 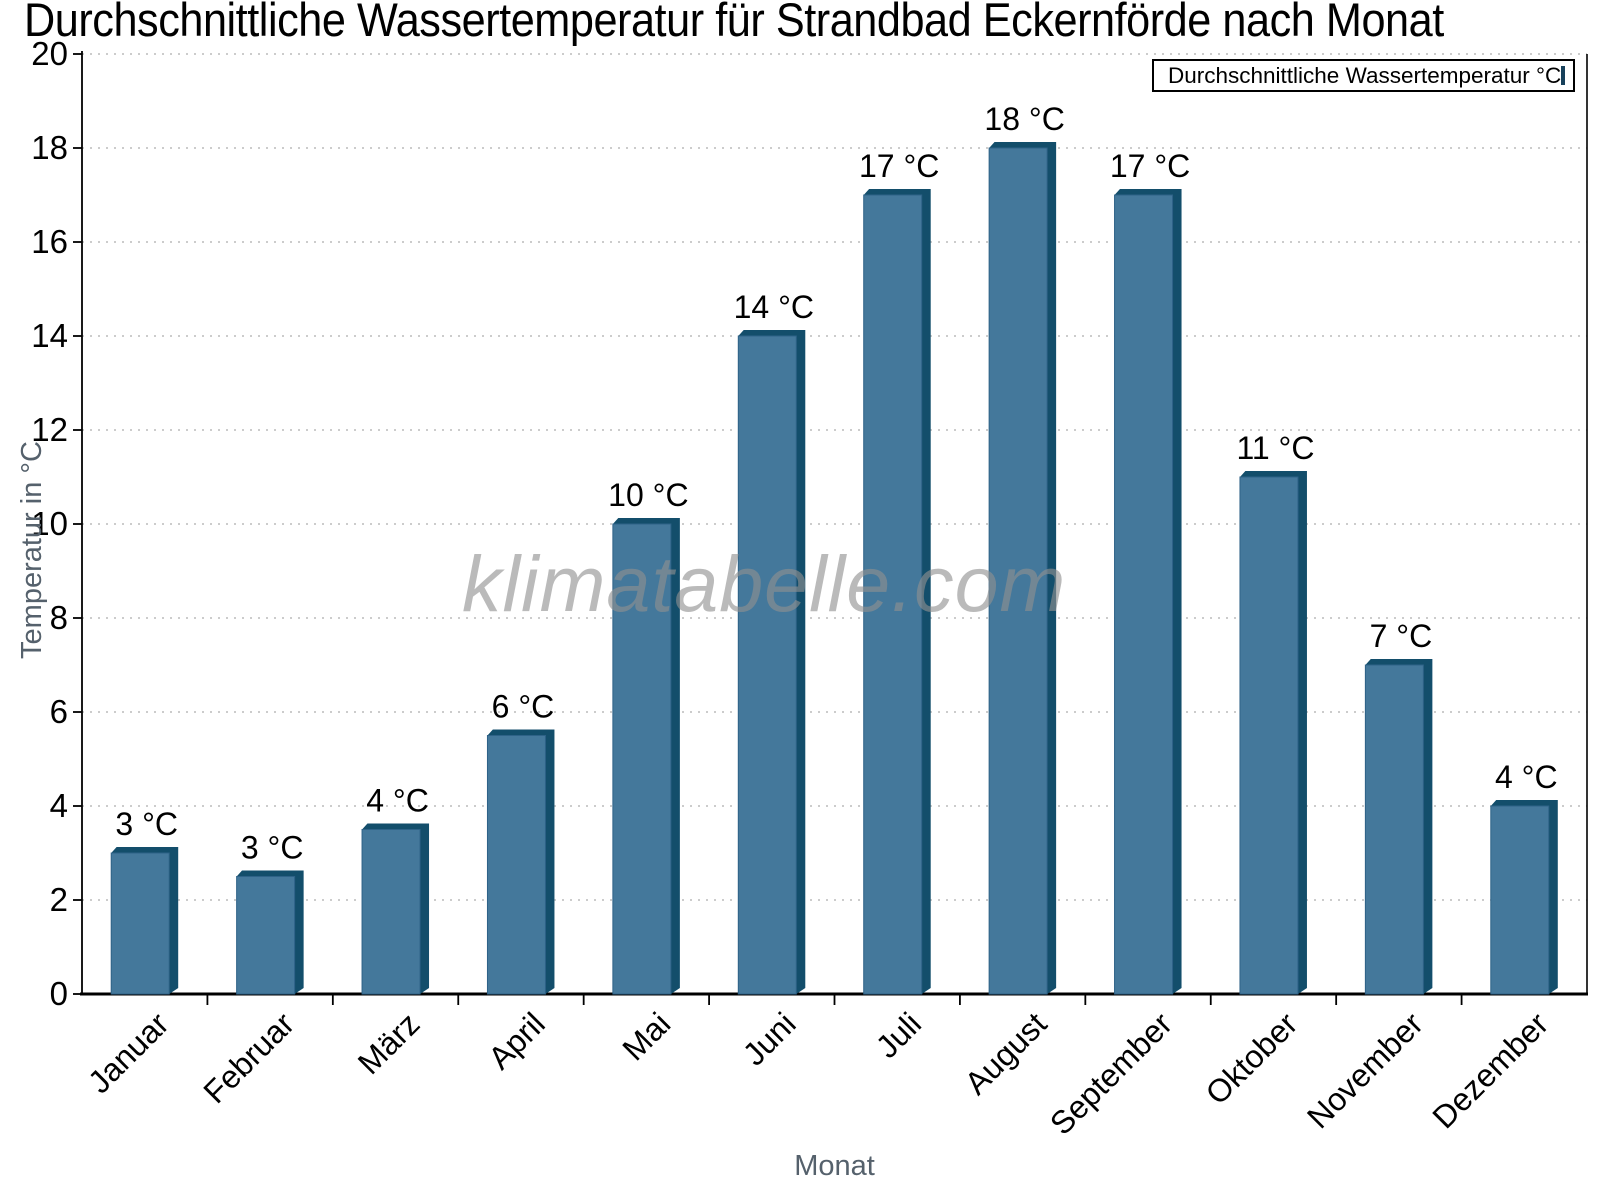 What do you see at coordinates (523, 707) in the screenshot?
I see `bar-value-label: 6 °C` at bounding box center [523, 707].